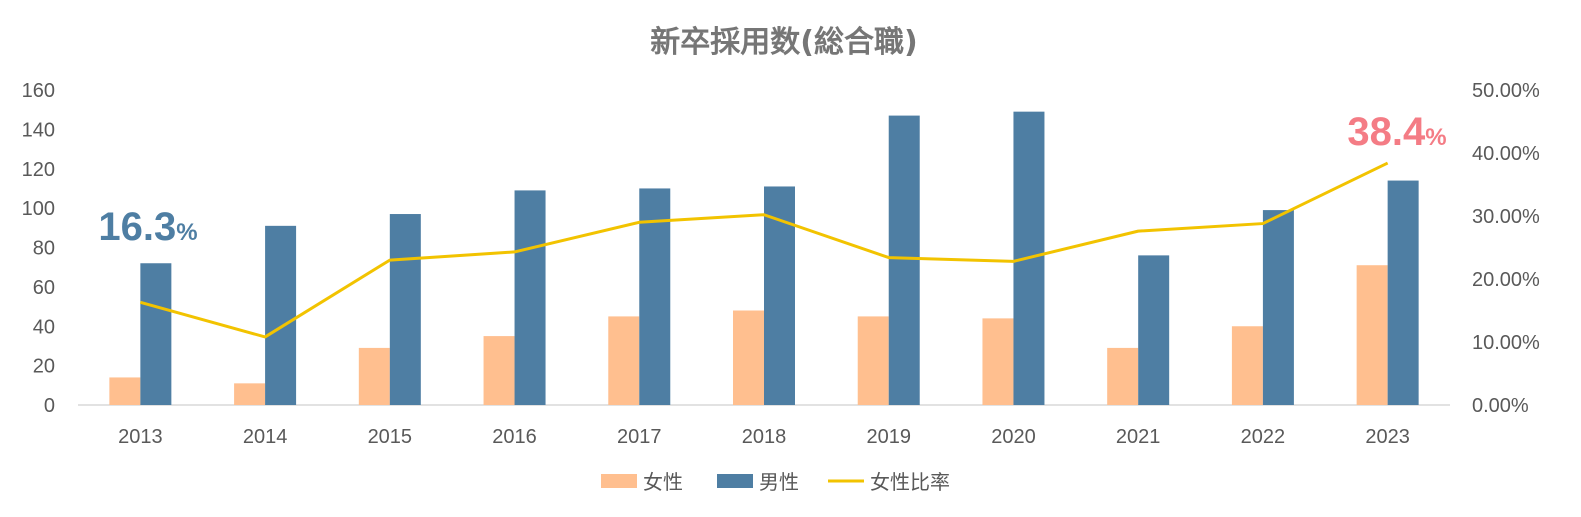 The width and height of the screenshot is (1581, 517). What do you see at coordinates (44, 367) in the screenshot?
I see `y-left-tick-label: 20` at bounding box center [44, 367].